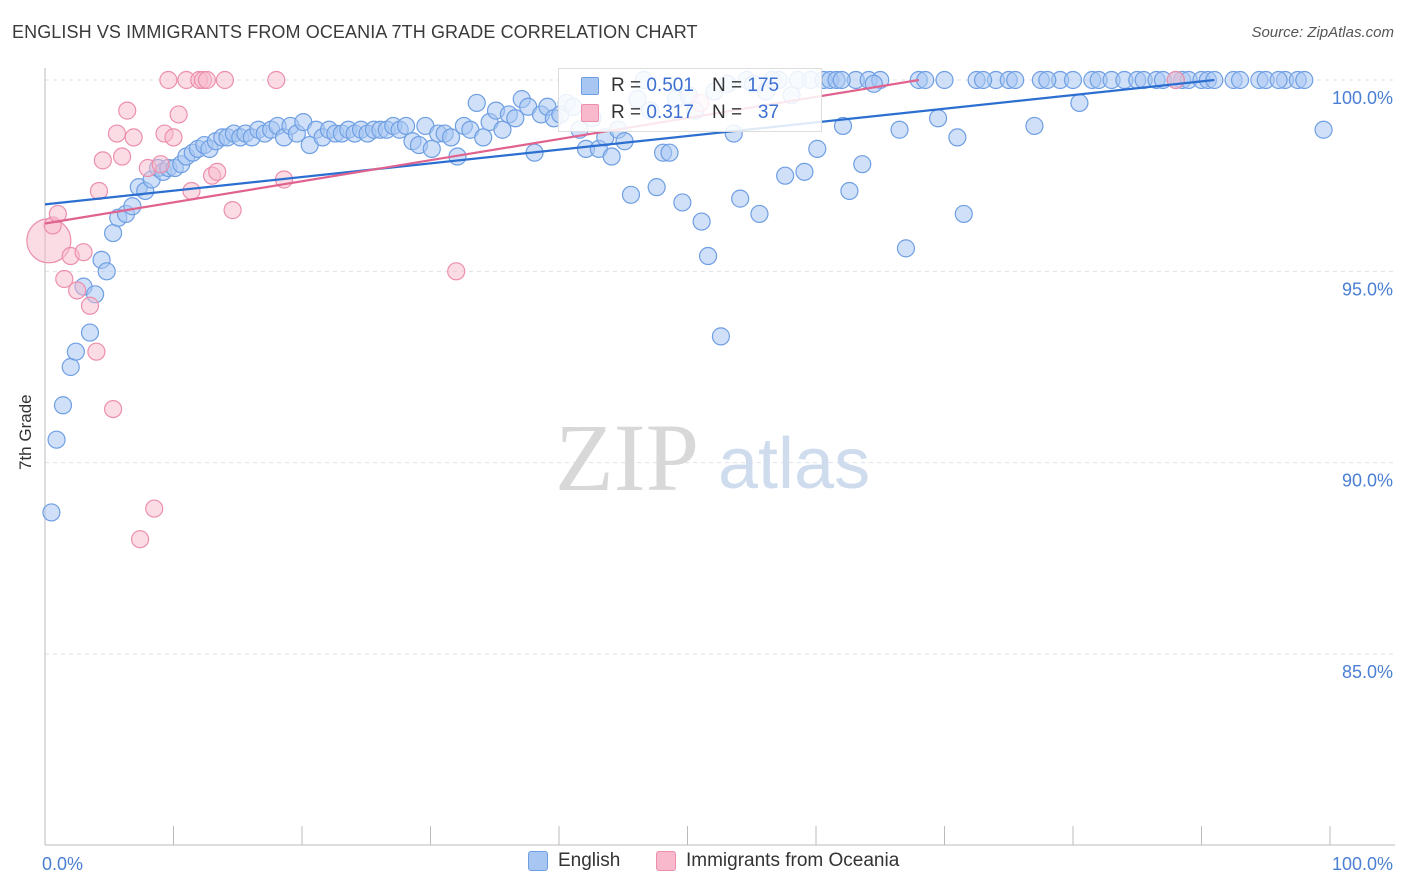 This screenshot has height=892, width=1406. Describe the element at coordinates (626, 112) in the screenshot. I see `oceania-r-label: R =` at that location.